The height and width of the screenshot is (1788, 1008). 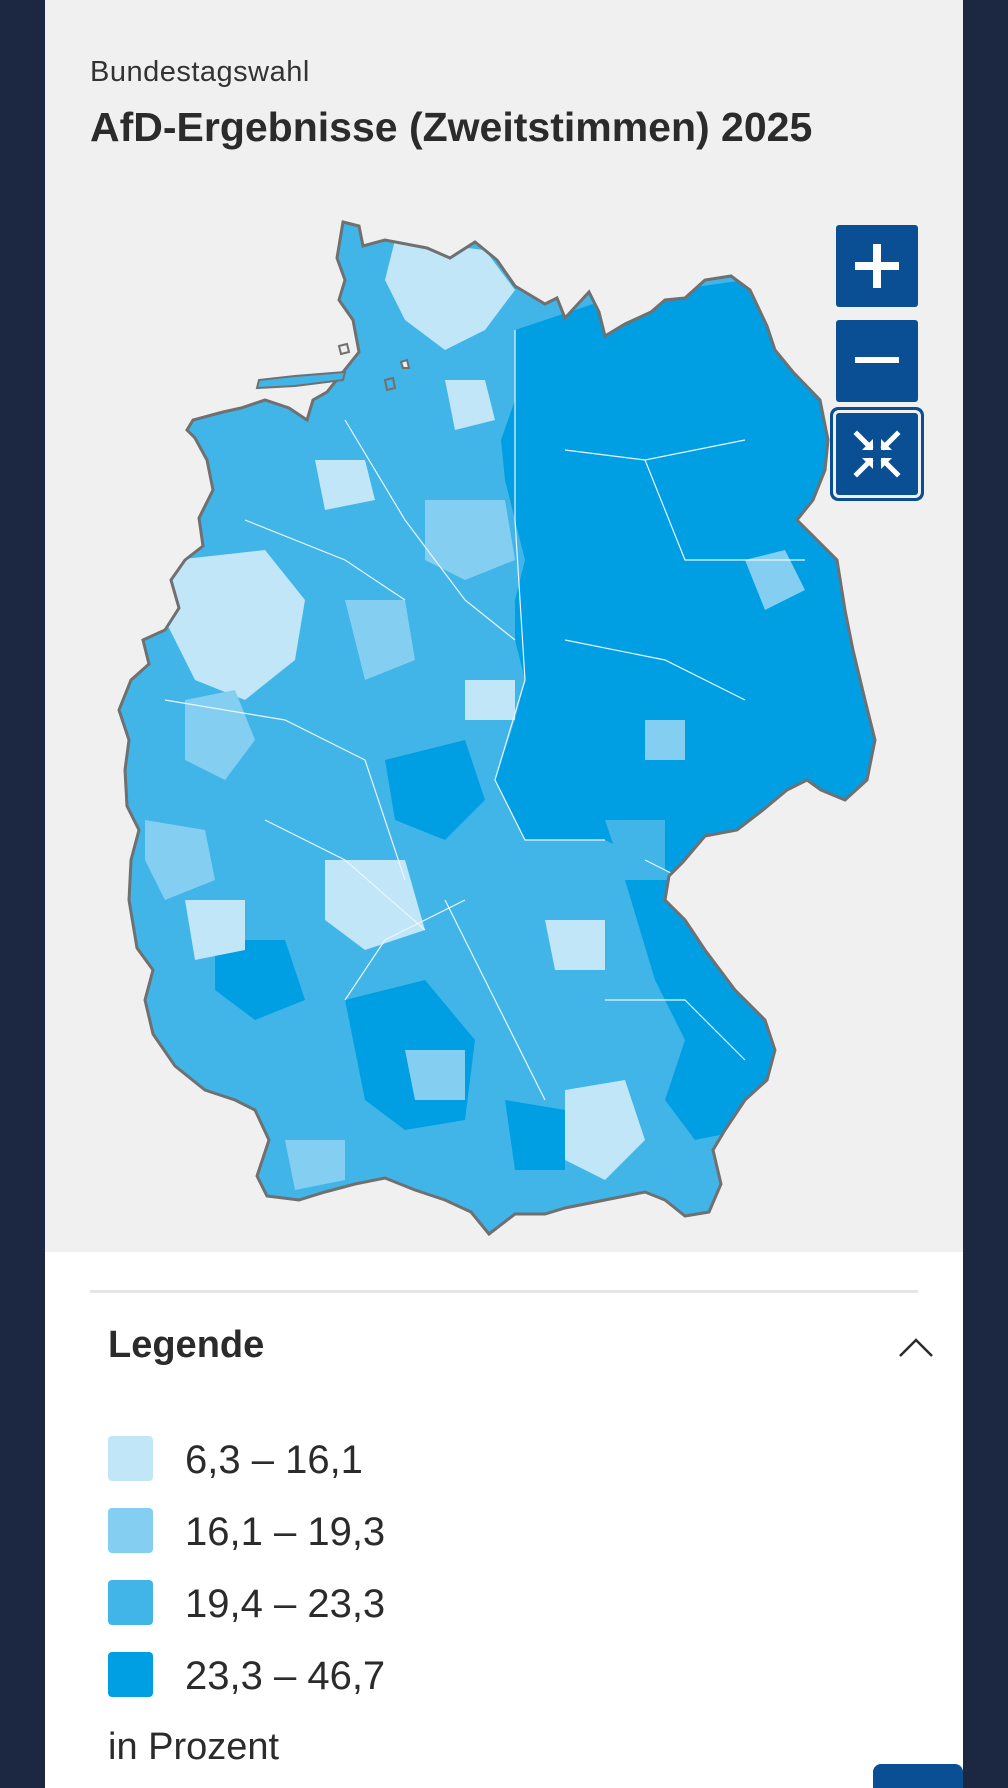 I want to click on collapse-arrows-icon, so click(x=877, y=454).